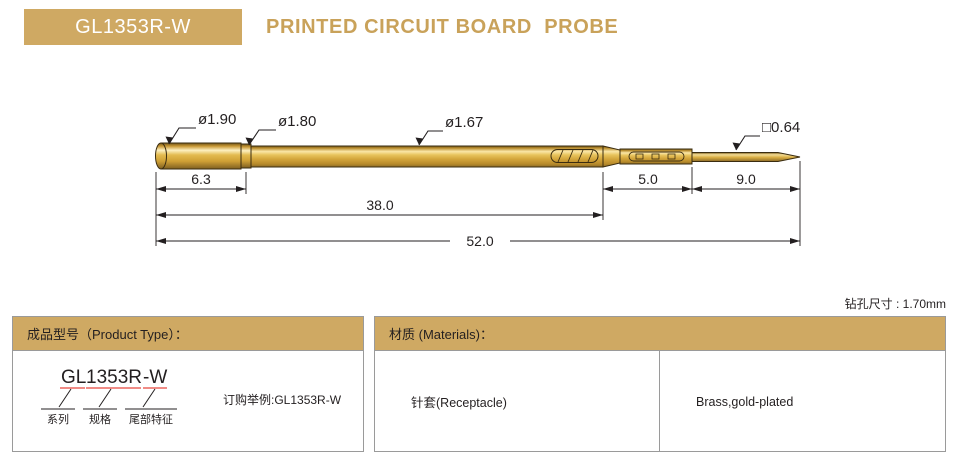 This screenshot has width=958, height=461. Describe the element at coordinates (201, 179) in the screenshot. I see `dim-label-6-3: 6.3` at that location.